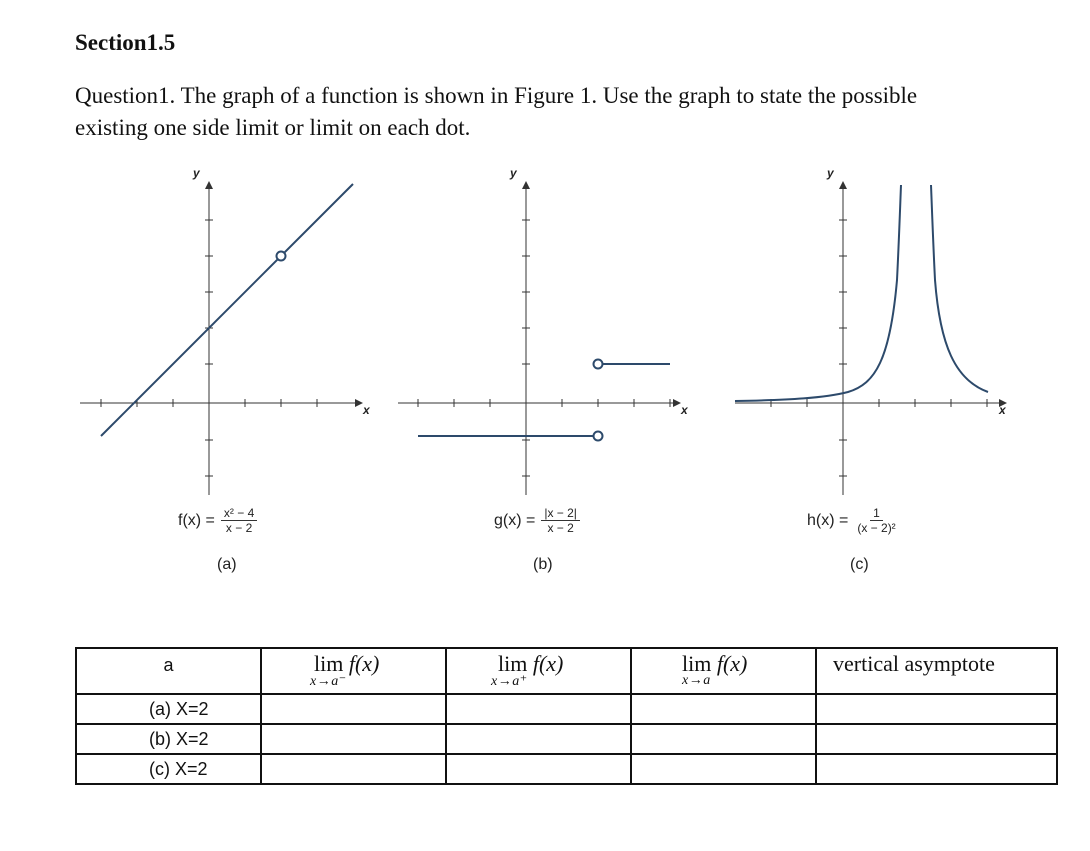  What do you see at coordinates (281, 256) in the screenshot?
I see `graph-a-hole` at bounding box center [281, 256].